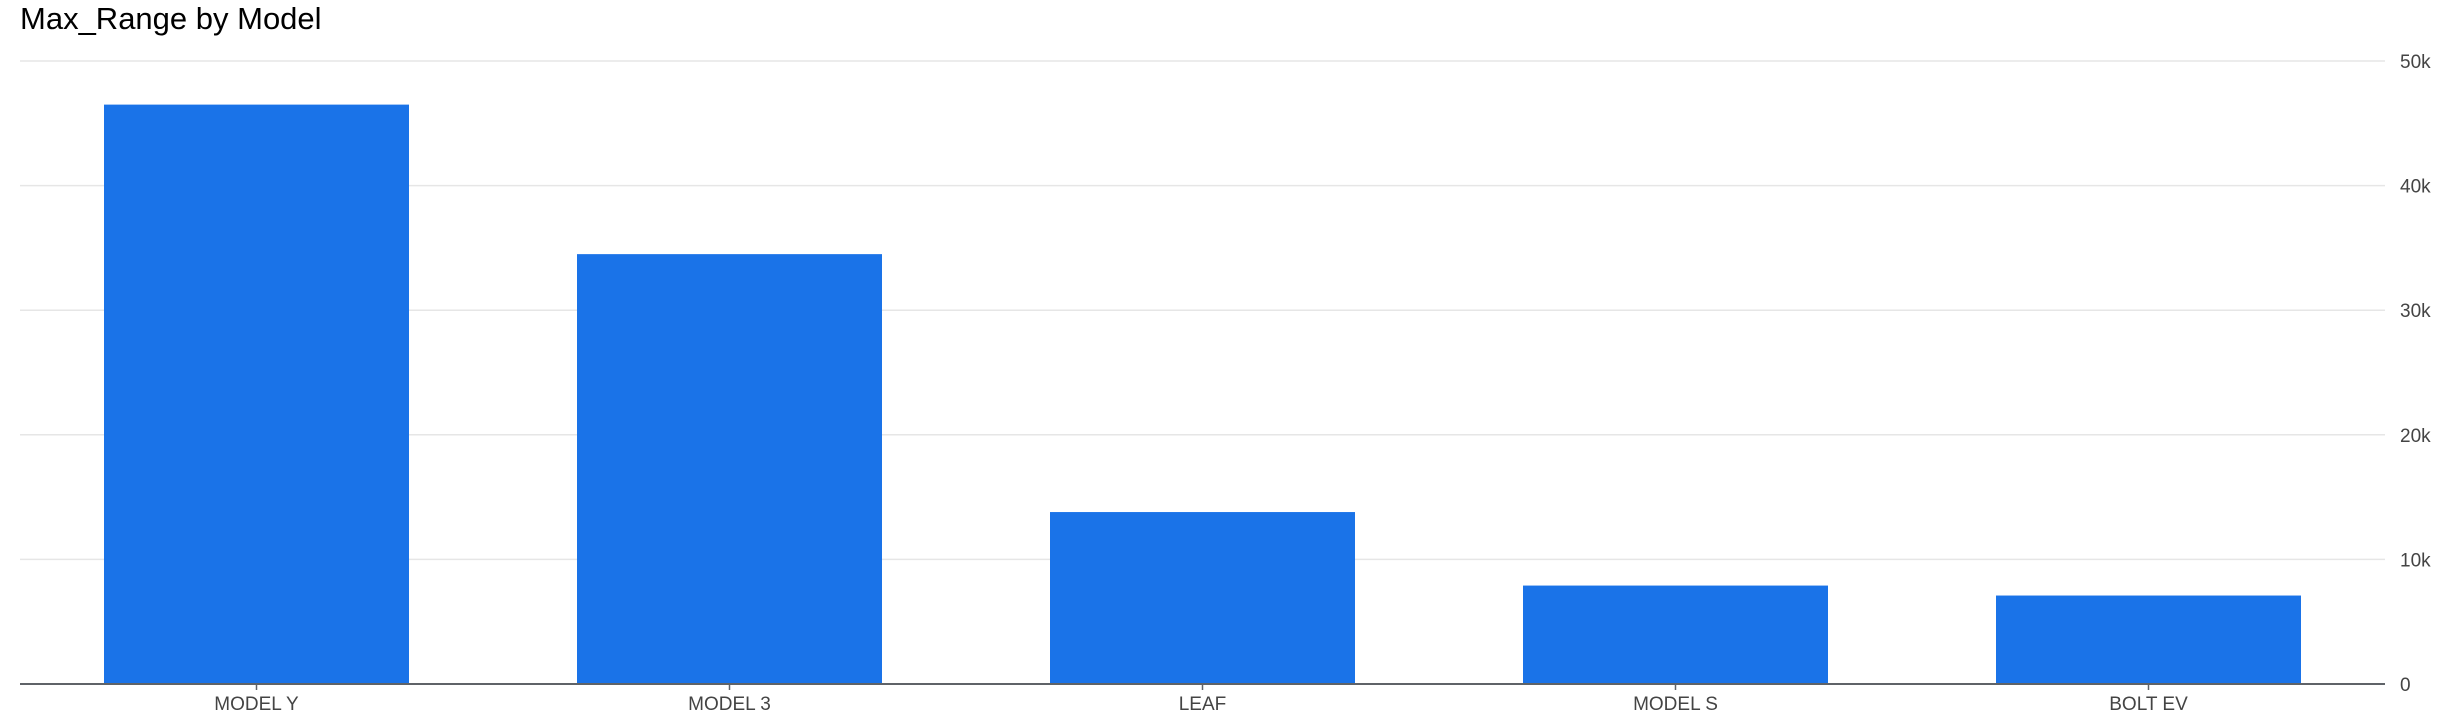  What do you see at coordinates (1203, 704) in the screenshot?
I see `x-tick-label: LEAF` at bounding box center [1203, 704].